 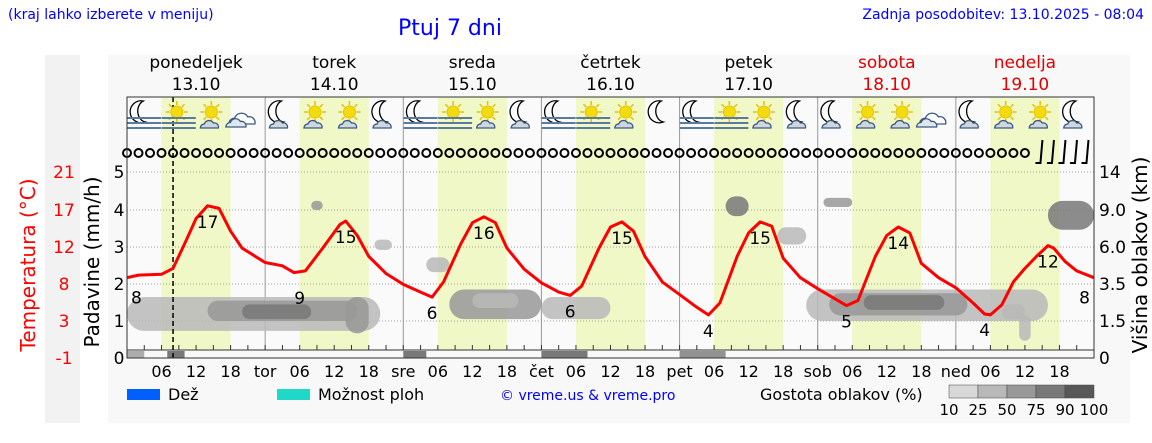 I want to click on legend-showers-label: Možnost ploh, so click(x=371, y=394).